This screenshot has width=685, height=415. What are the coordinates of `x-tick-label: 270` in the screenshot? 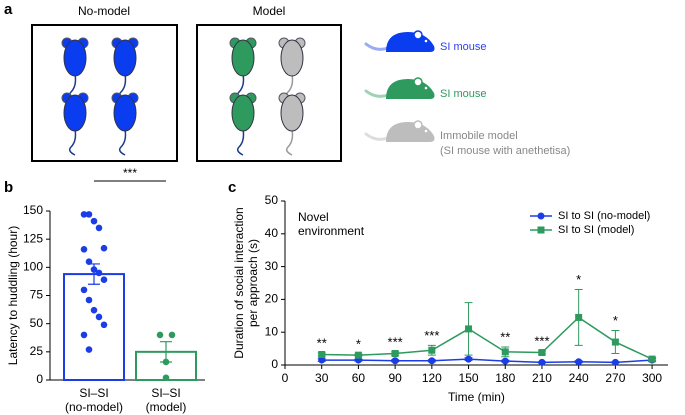 It's located at (615, 378).